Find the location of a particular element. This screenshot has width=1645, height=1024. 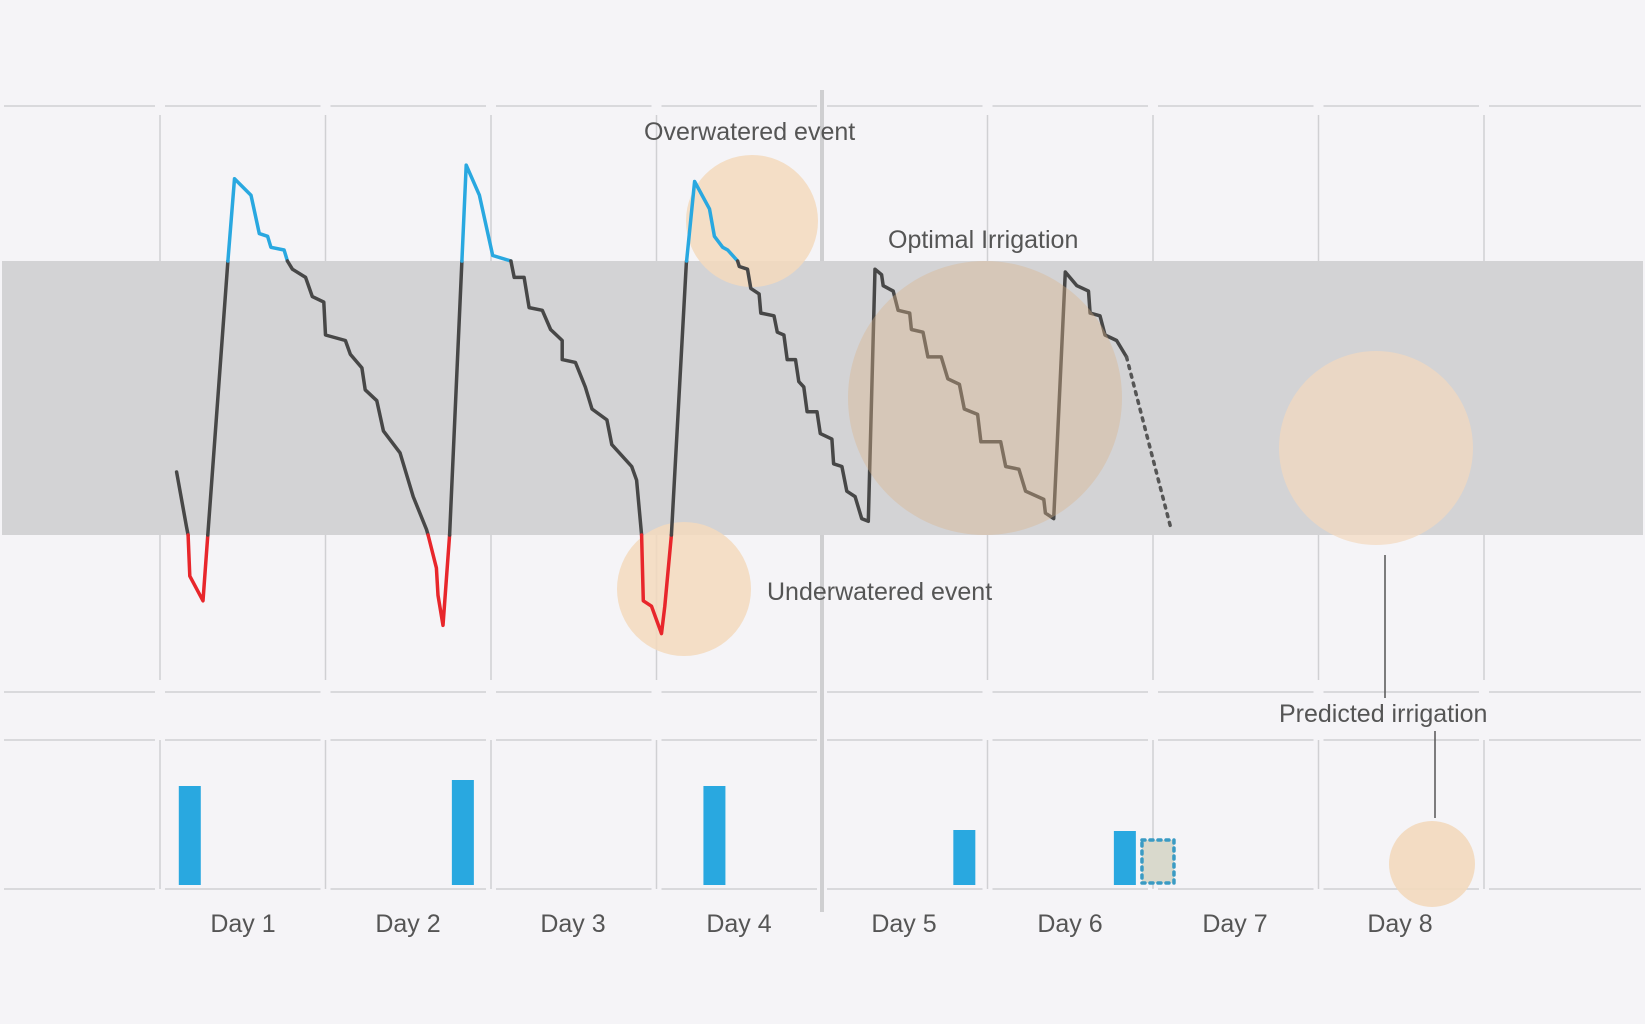

predicted-highlight is located at coordinates (1376, 448).